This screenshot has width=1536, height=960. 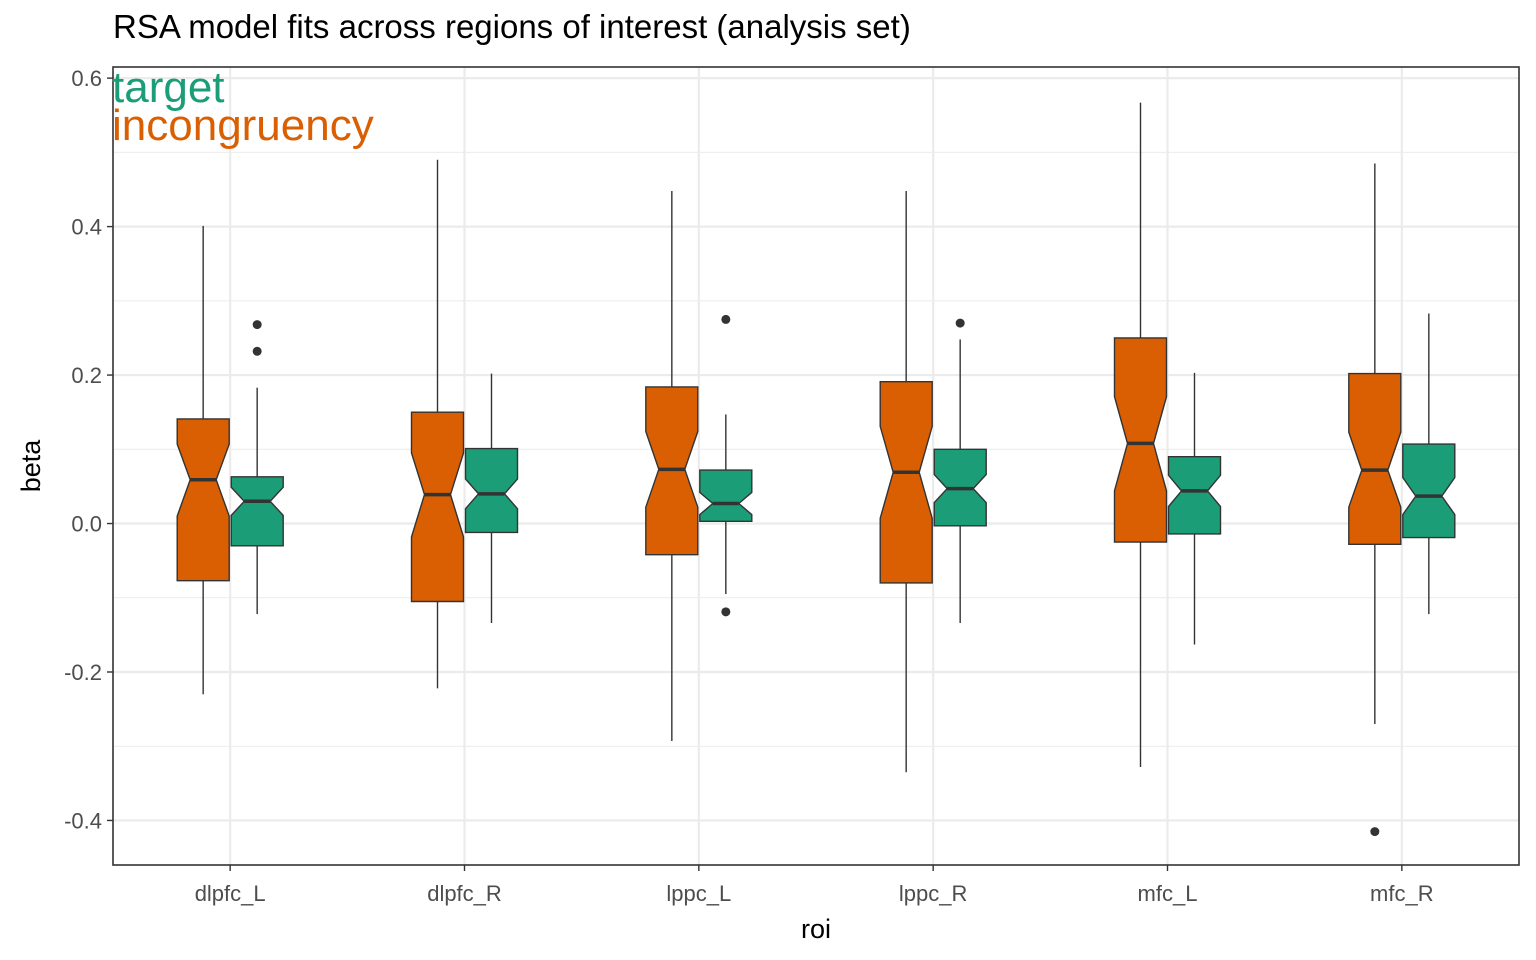 I want to click on y-tick-label: -0.2, so click(x=83, y=672).